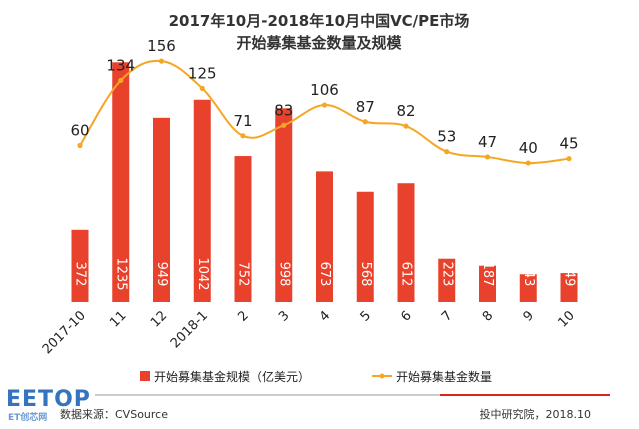 This screenshot has width=639, height=429. I want to click on x-tick-label: 5, so click(366, 316).